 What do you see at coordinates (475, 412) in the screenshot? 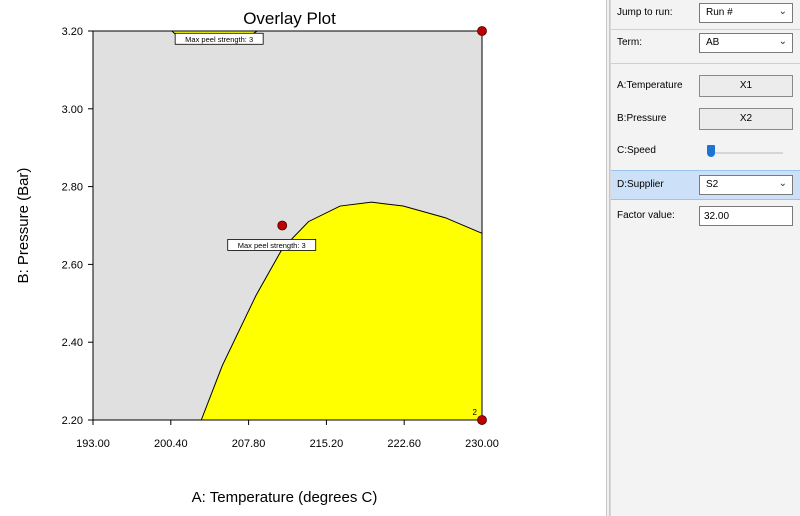
I see `design-point-count: 2` at bounding box center [475, 412].